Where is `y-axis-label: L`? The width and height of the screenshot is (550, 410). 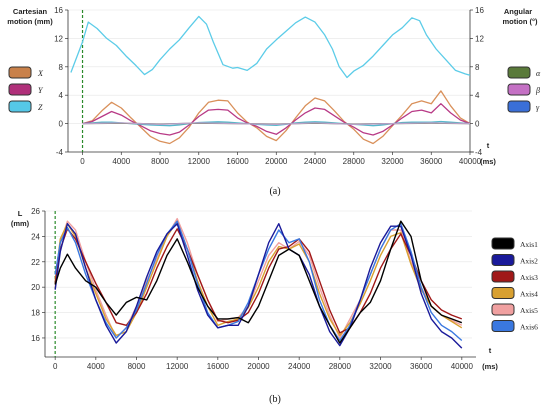
y-axis-label: L is located at coordinates (20, 213).